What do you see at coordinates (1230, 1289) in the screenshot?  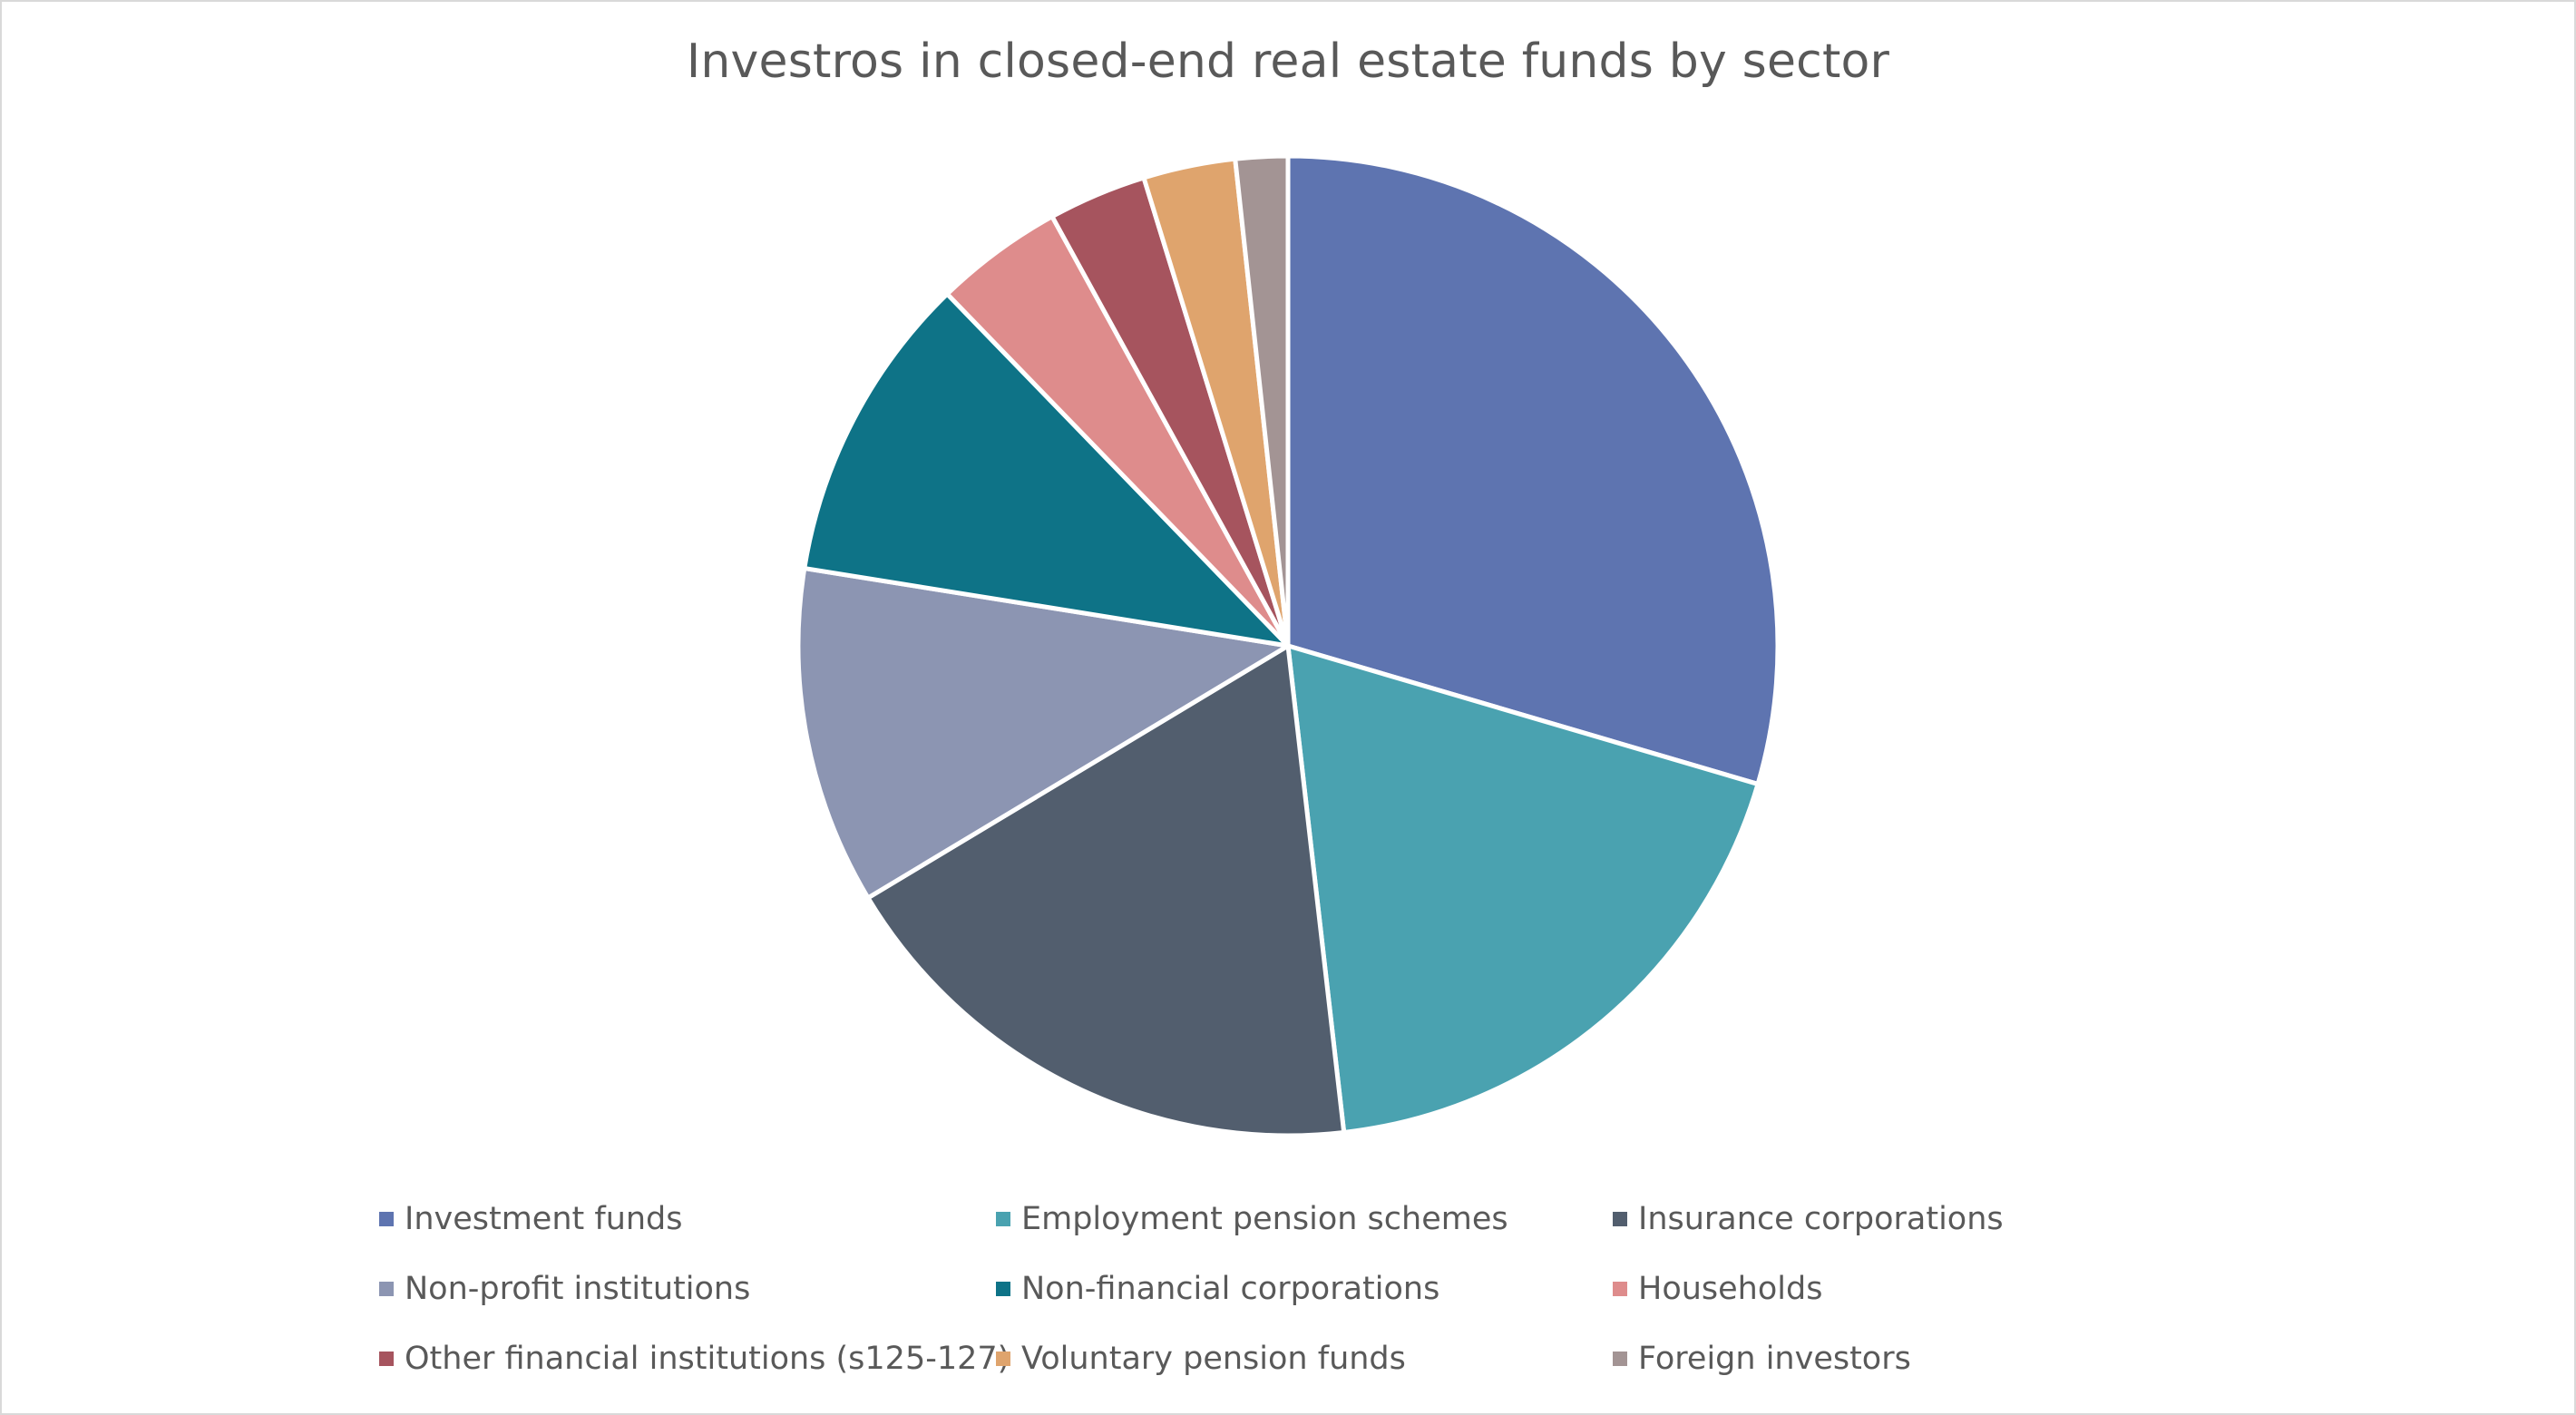 I see `legend-label: Non-financial corporations` at bounding box center [1230, 1289].